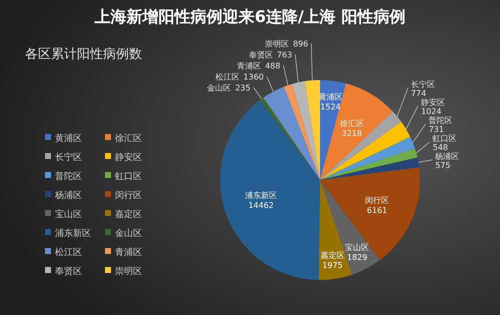  I want to click on legend-label: 静安区, so click(128, 157).